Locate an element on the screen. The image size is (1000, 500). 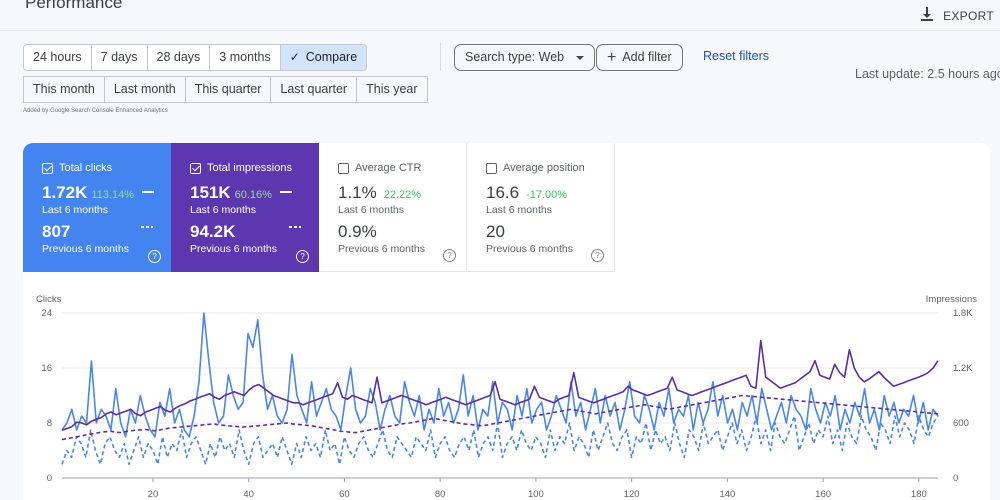
metric-label: Total impressions is located at coordinates (249, 168).